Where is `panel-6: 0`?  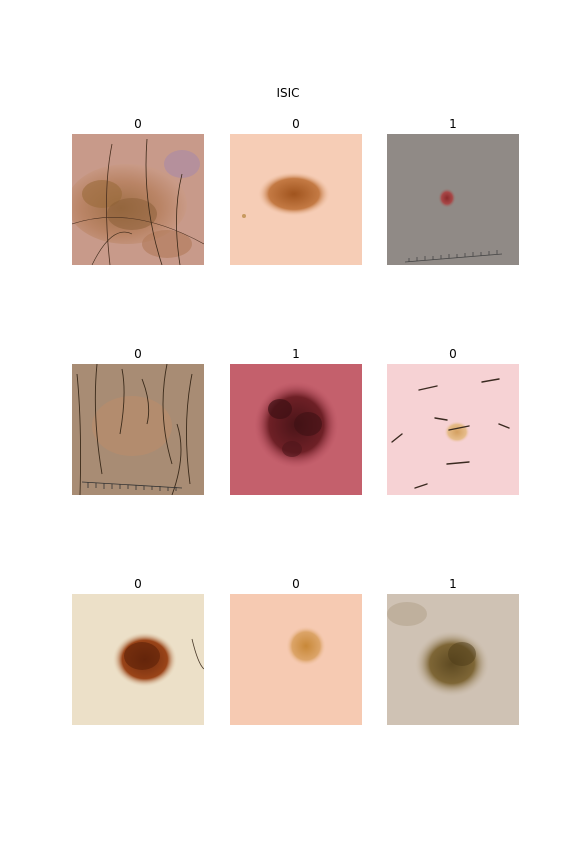 panel-6: 0 is located at coordinates (453, 420).